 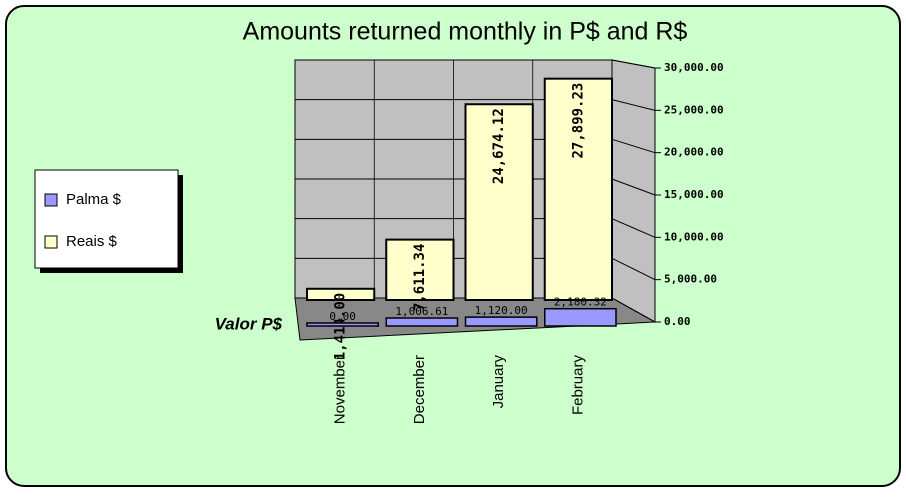 What do you see at coordinates (501, 310) in the screenshot?
I see `data-label: 1,120.00` at bounding box center [501, 310].